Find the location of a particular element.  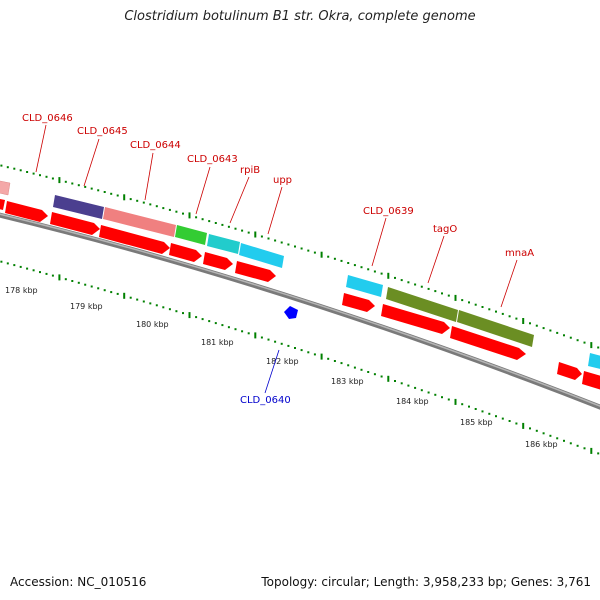

label-CLD_0640: CLD_0640 is located at coordinates (265, 400).